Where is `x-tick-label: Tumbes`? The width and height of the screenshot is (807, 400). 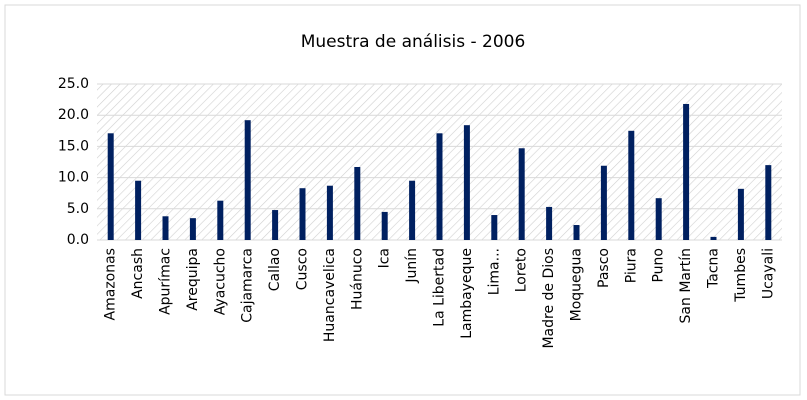 x-tick-label: Tumbes is located at coordinates (741, 275).